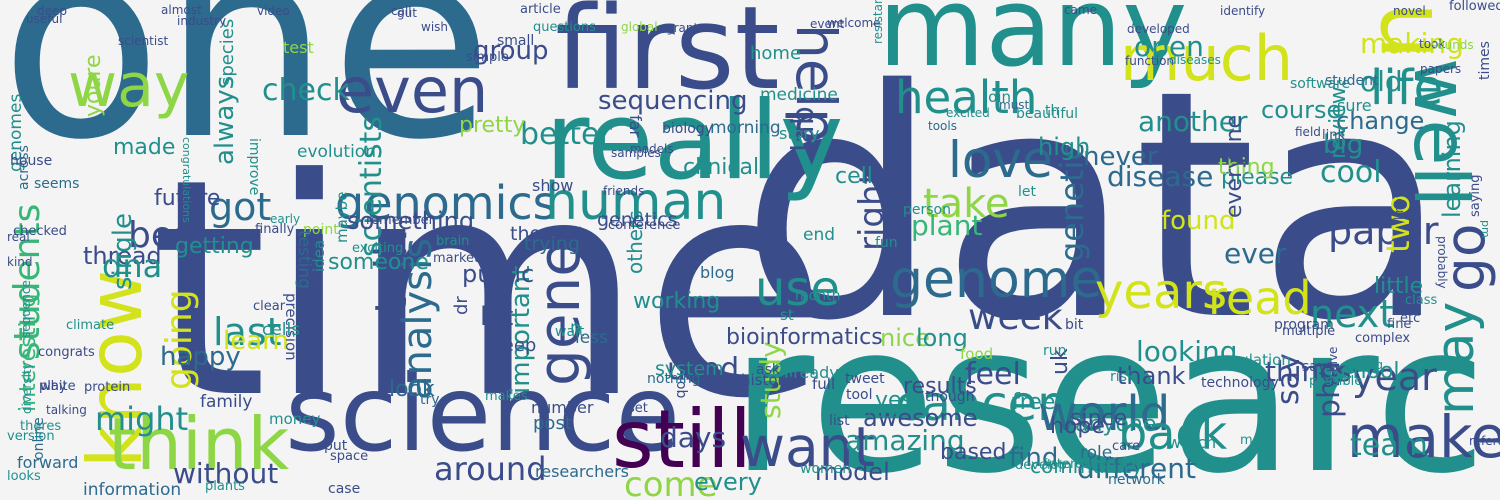  What do you see at coordinates (26, 309) in the screenshot?
I see `word-sequence: sequence` at bounding box center [26, 309].